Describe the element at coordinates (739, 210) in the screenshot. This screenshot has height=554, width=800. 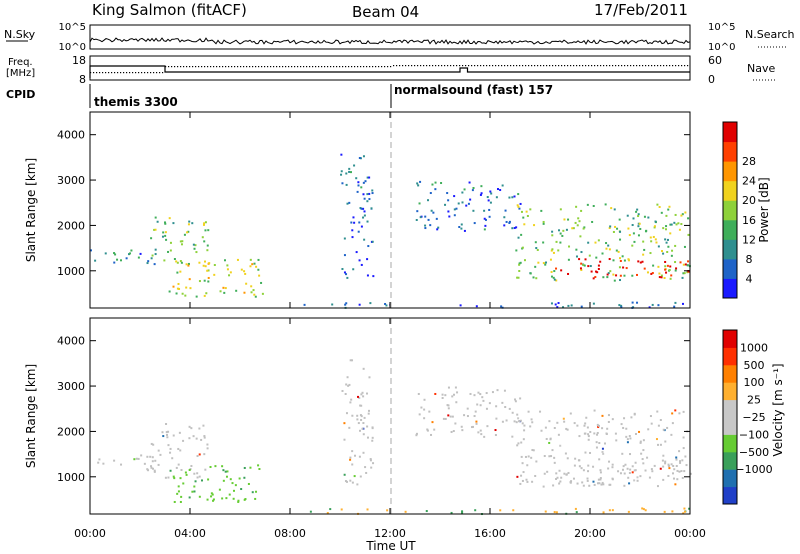
I see `power-colorbar: 4 8 12 16 20 24 28` at that location.